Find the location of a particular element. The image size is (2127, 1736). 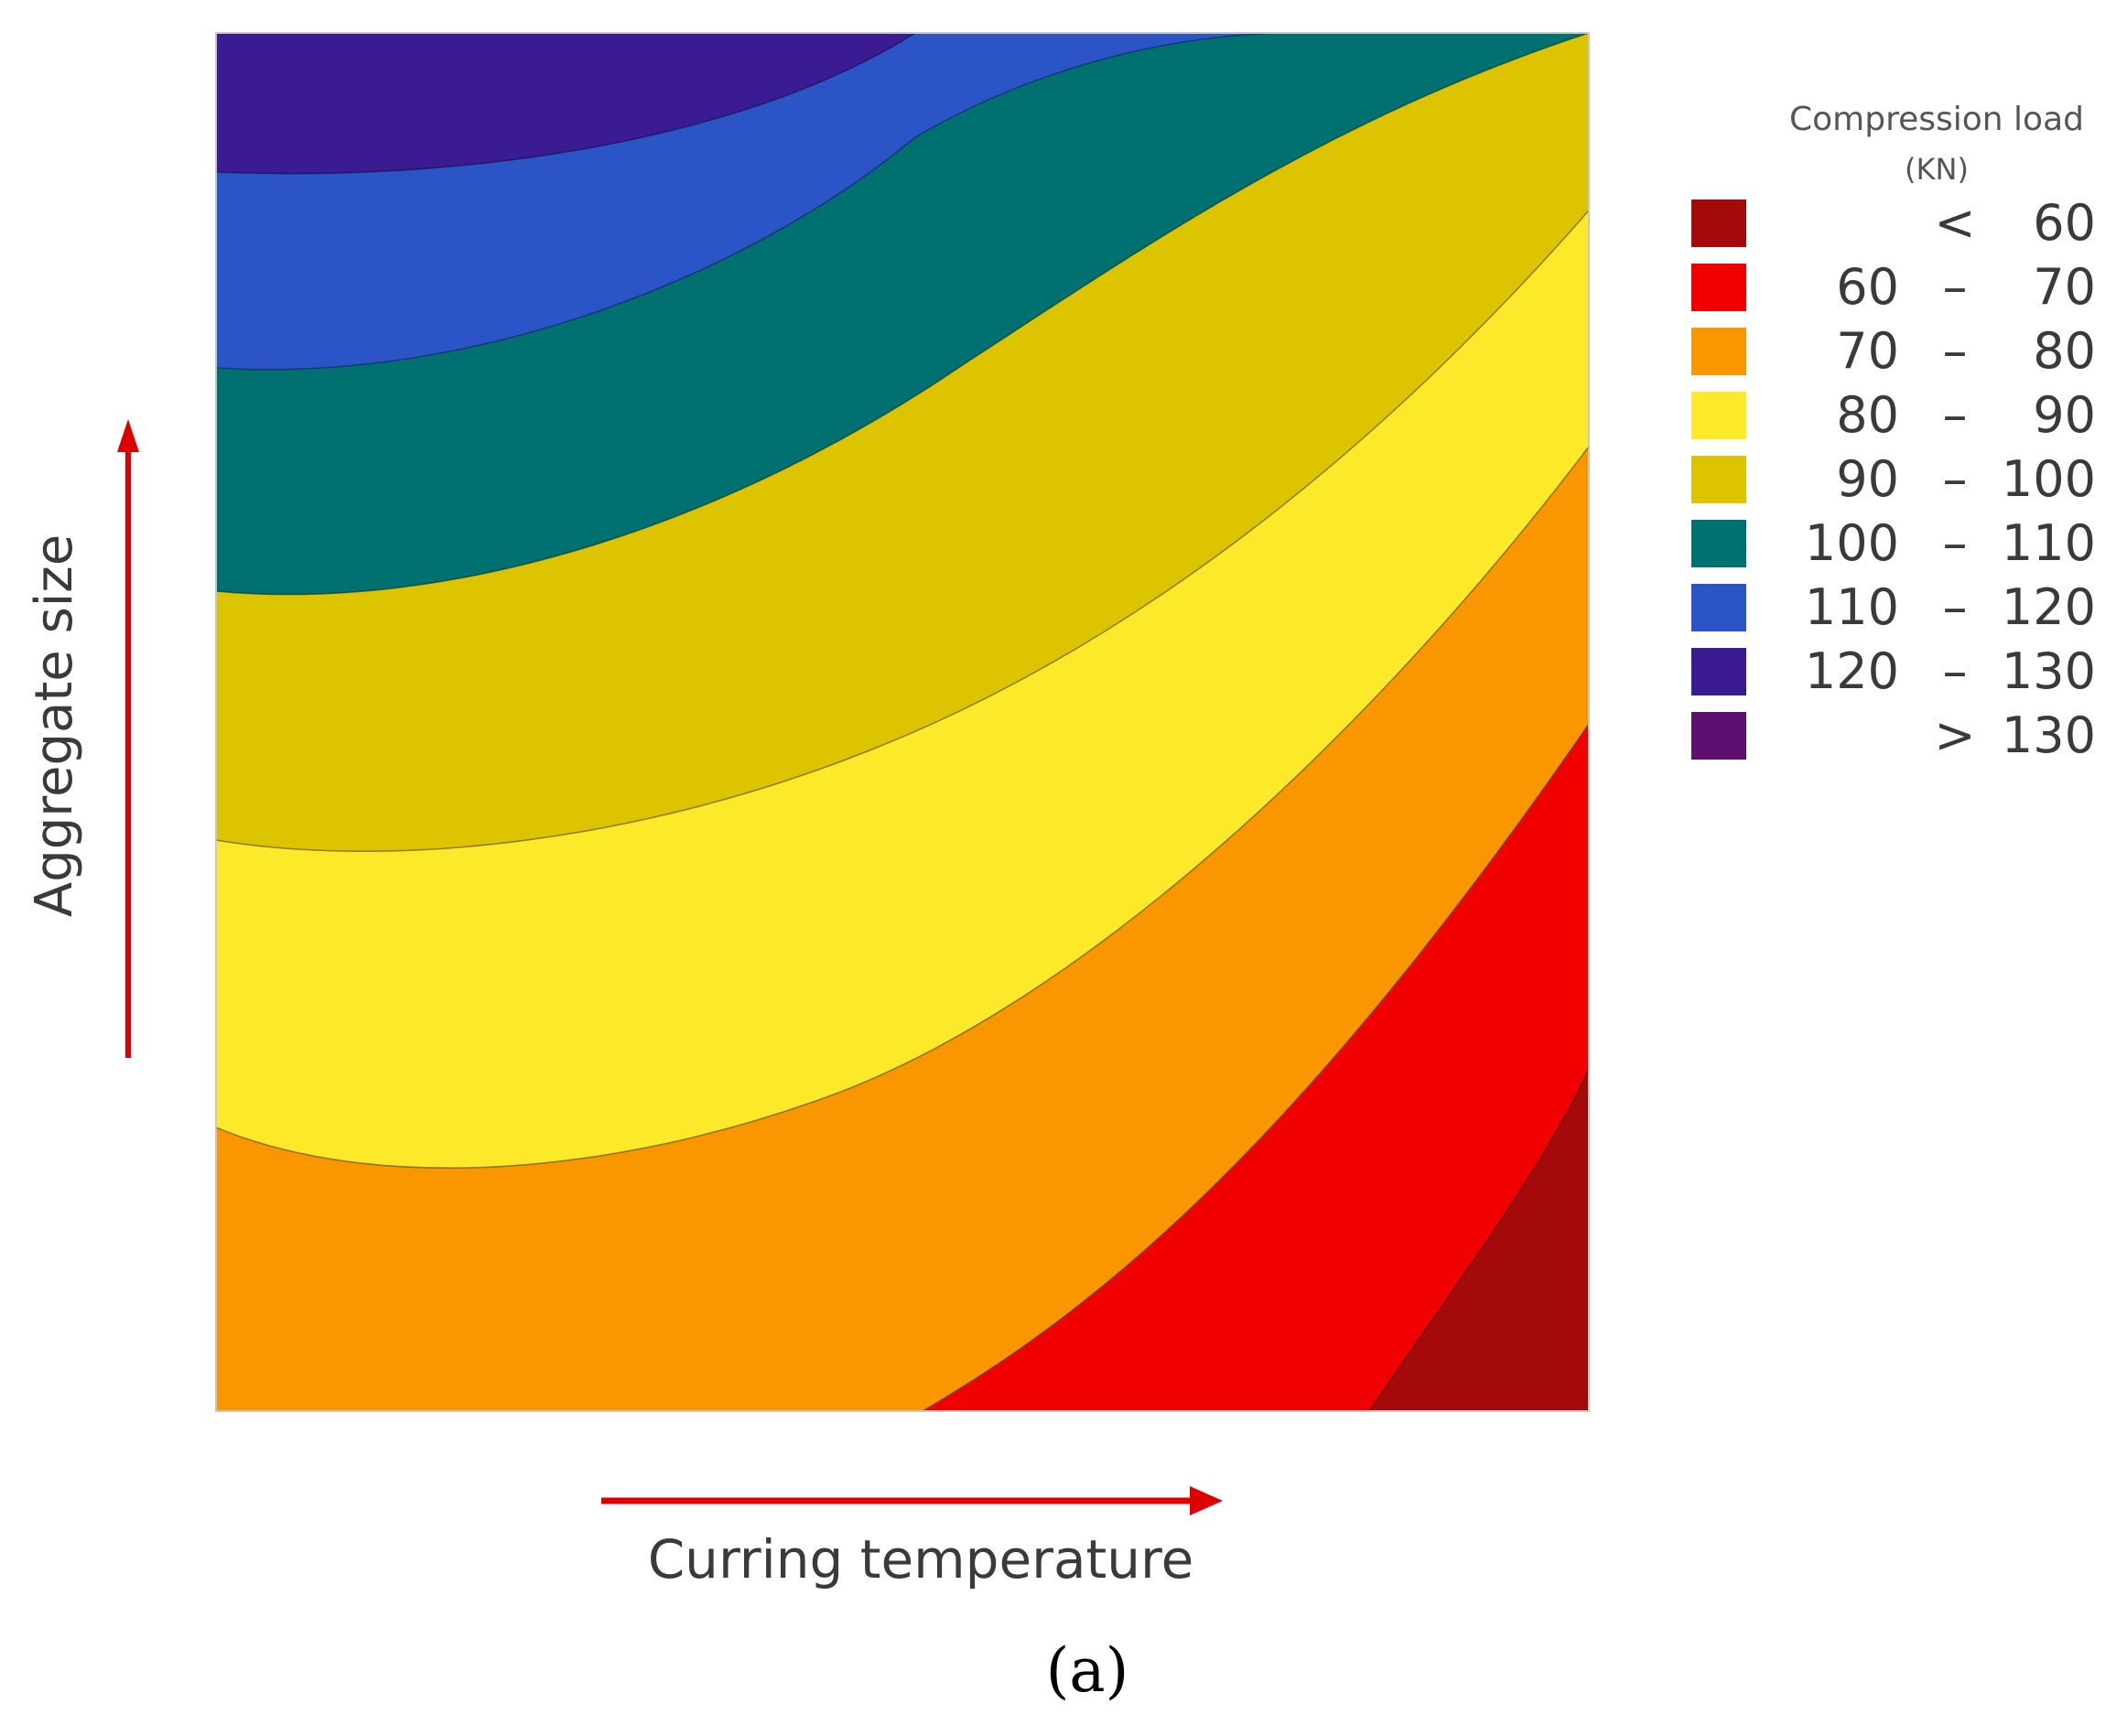

legend-title-line2: (KN) is located at coordinates (1937, 169).